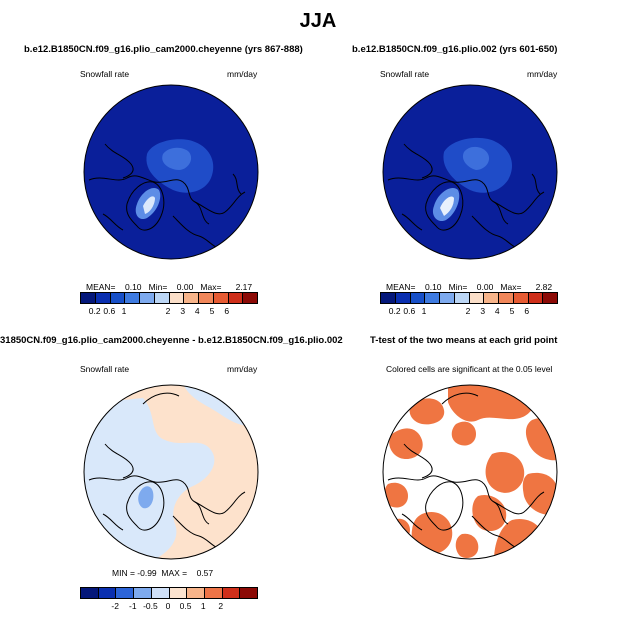 Image resolution: width=636 pixels, height=636 pixels. What do you see at coordinates (469, 287) in the screenshot?
I see `panel2-stats: MEAN= 0.10 Min= 0.00 Max= 2.82` at bounding box center [469, 287].